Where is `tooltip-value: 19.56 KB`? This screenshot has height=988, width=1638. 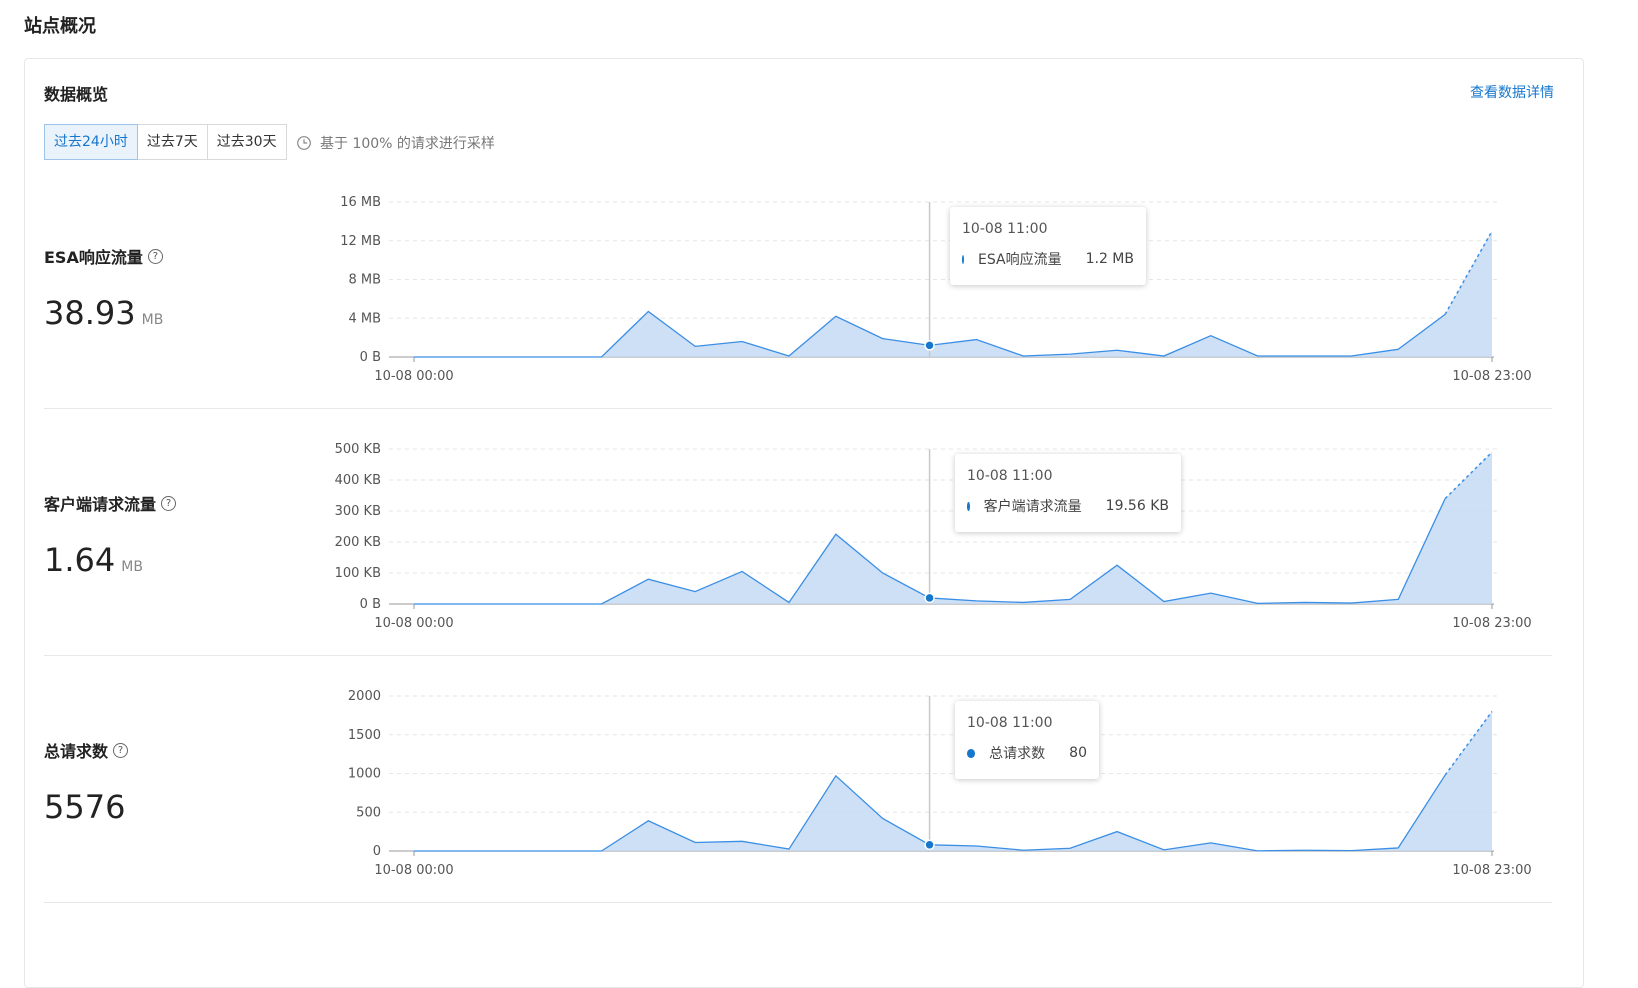
tooltip-value: 19.56 KB is located at coordinates (1137, 506).